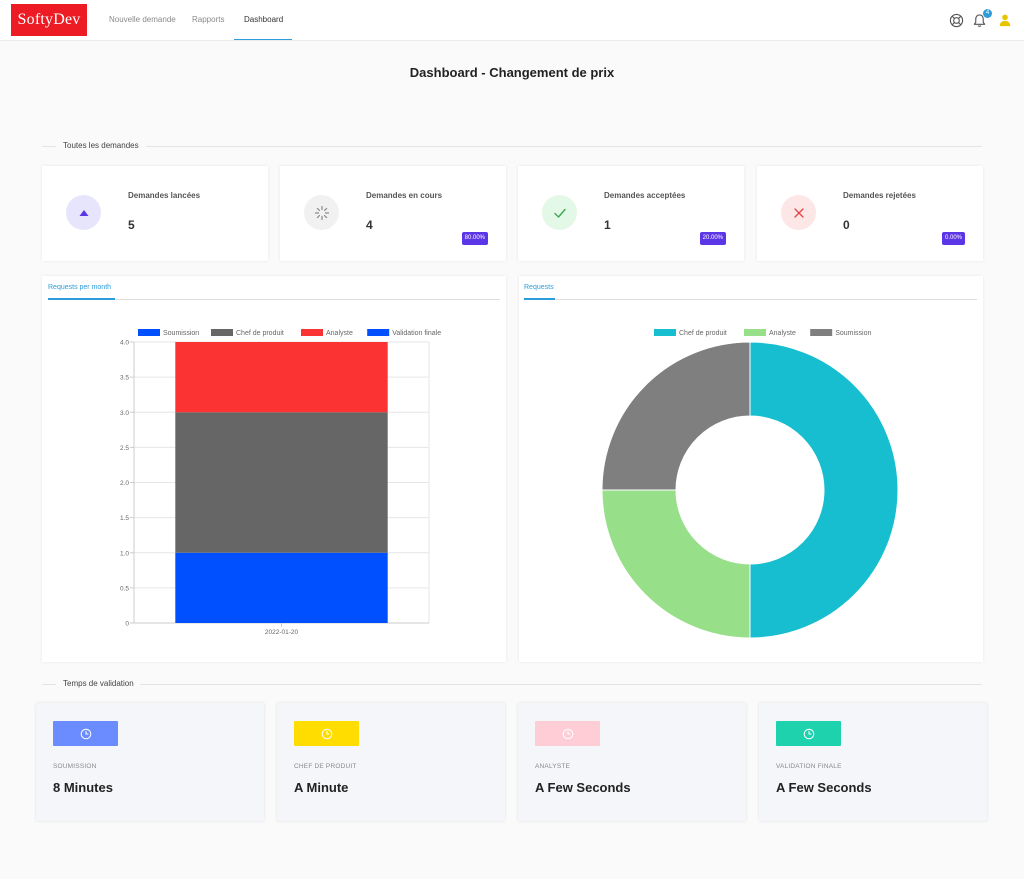  What do you see at coordinates (150, 762) in the screenshot?
I see `validation-card-submission: Soumission 8 Minutes` at bounding box center [150, 762].